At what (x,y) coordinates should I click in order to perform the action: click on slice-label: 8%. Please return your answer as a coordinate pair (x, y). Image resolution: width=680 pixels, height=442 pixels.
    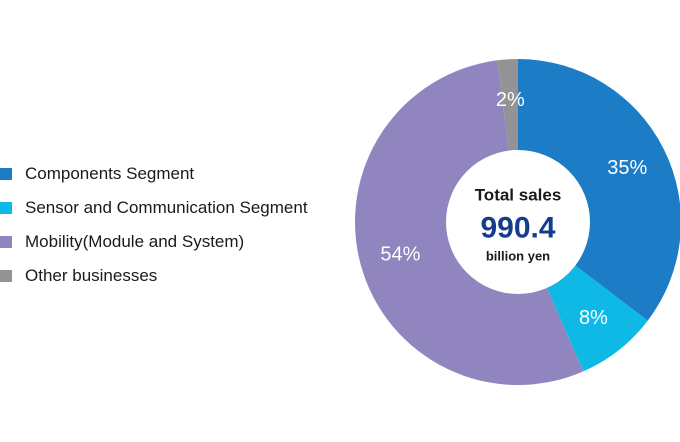
    Looking at the image, I should click on (593, 318).